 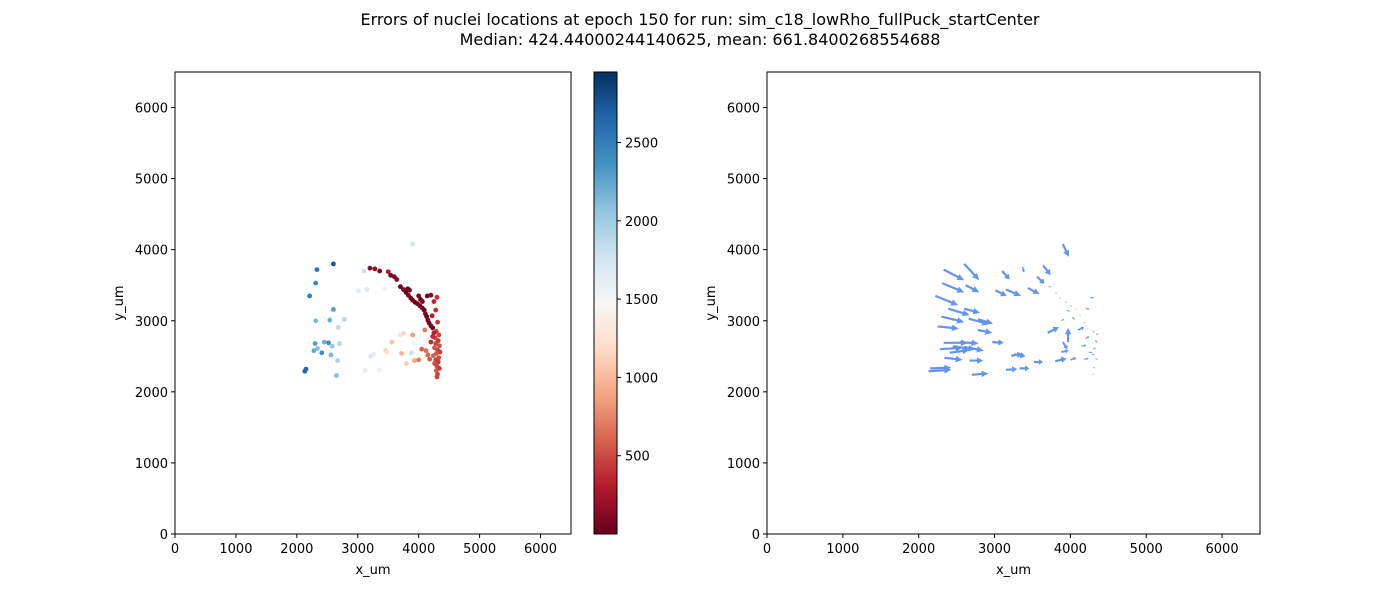 I want to click on quiver-ytick-label: 1000, so click(x=743, y=464).